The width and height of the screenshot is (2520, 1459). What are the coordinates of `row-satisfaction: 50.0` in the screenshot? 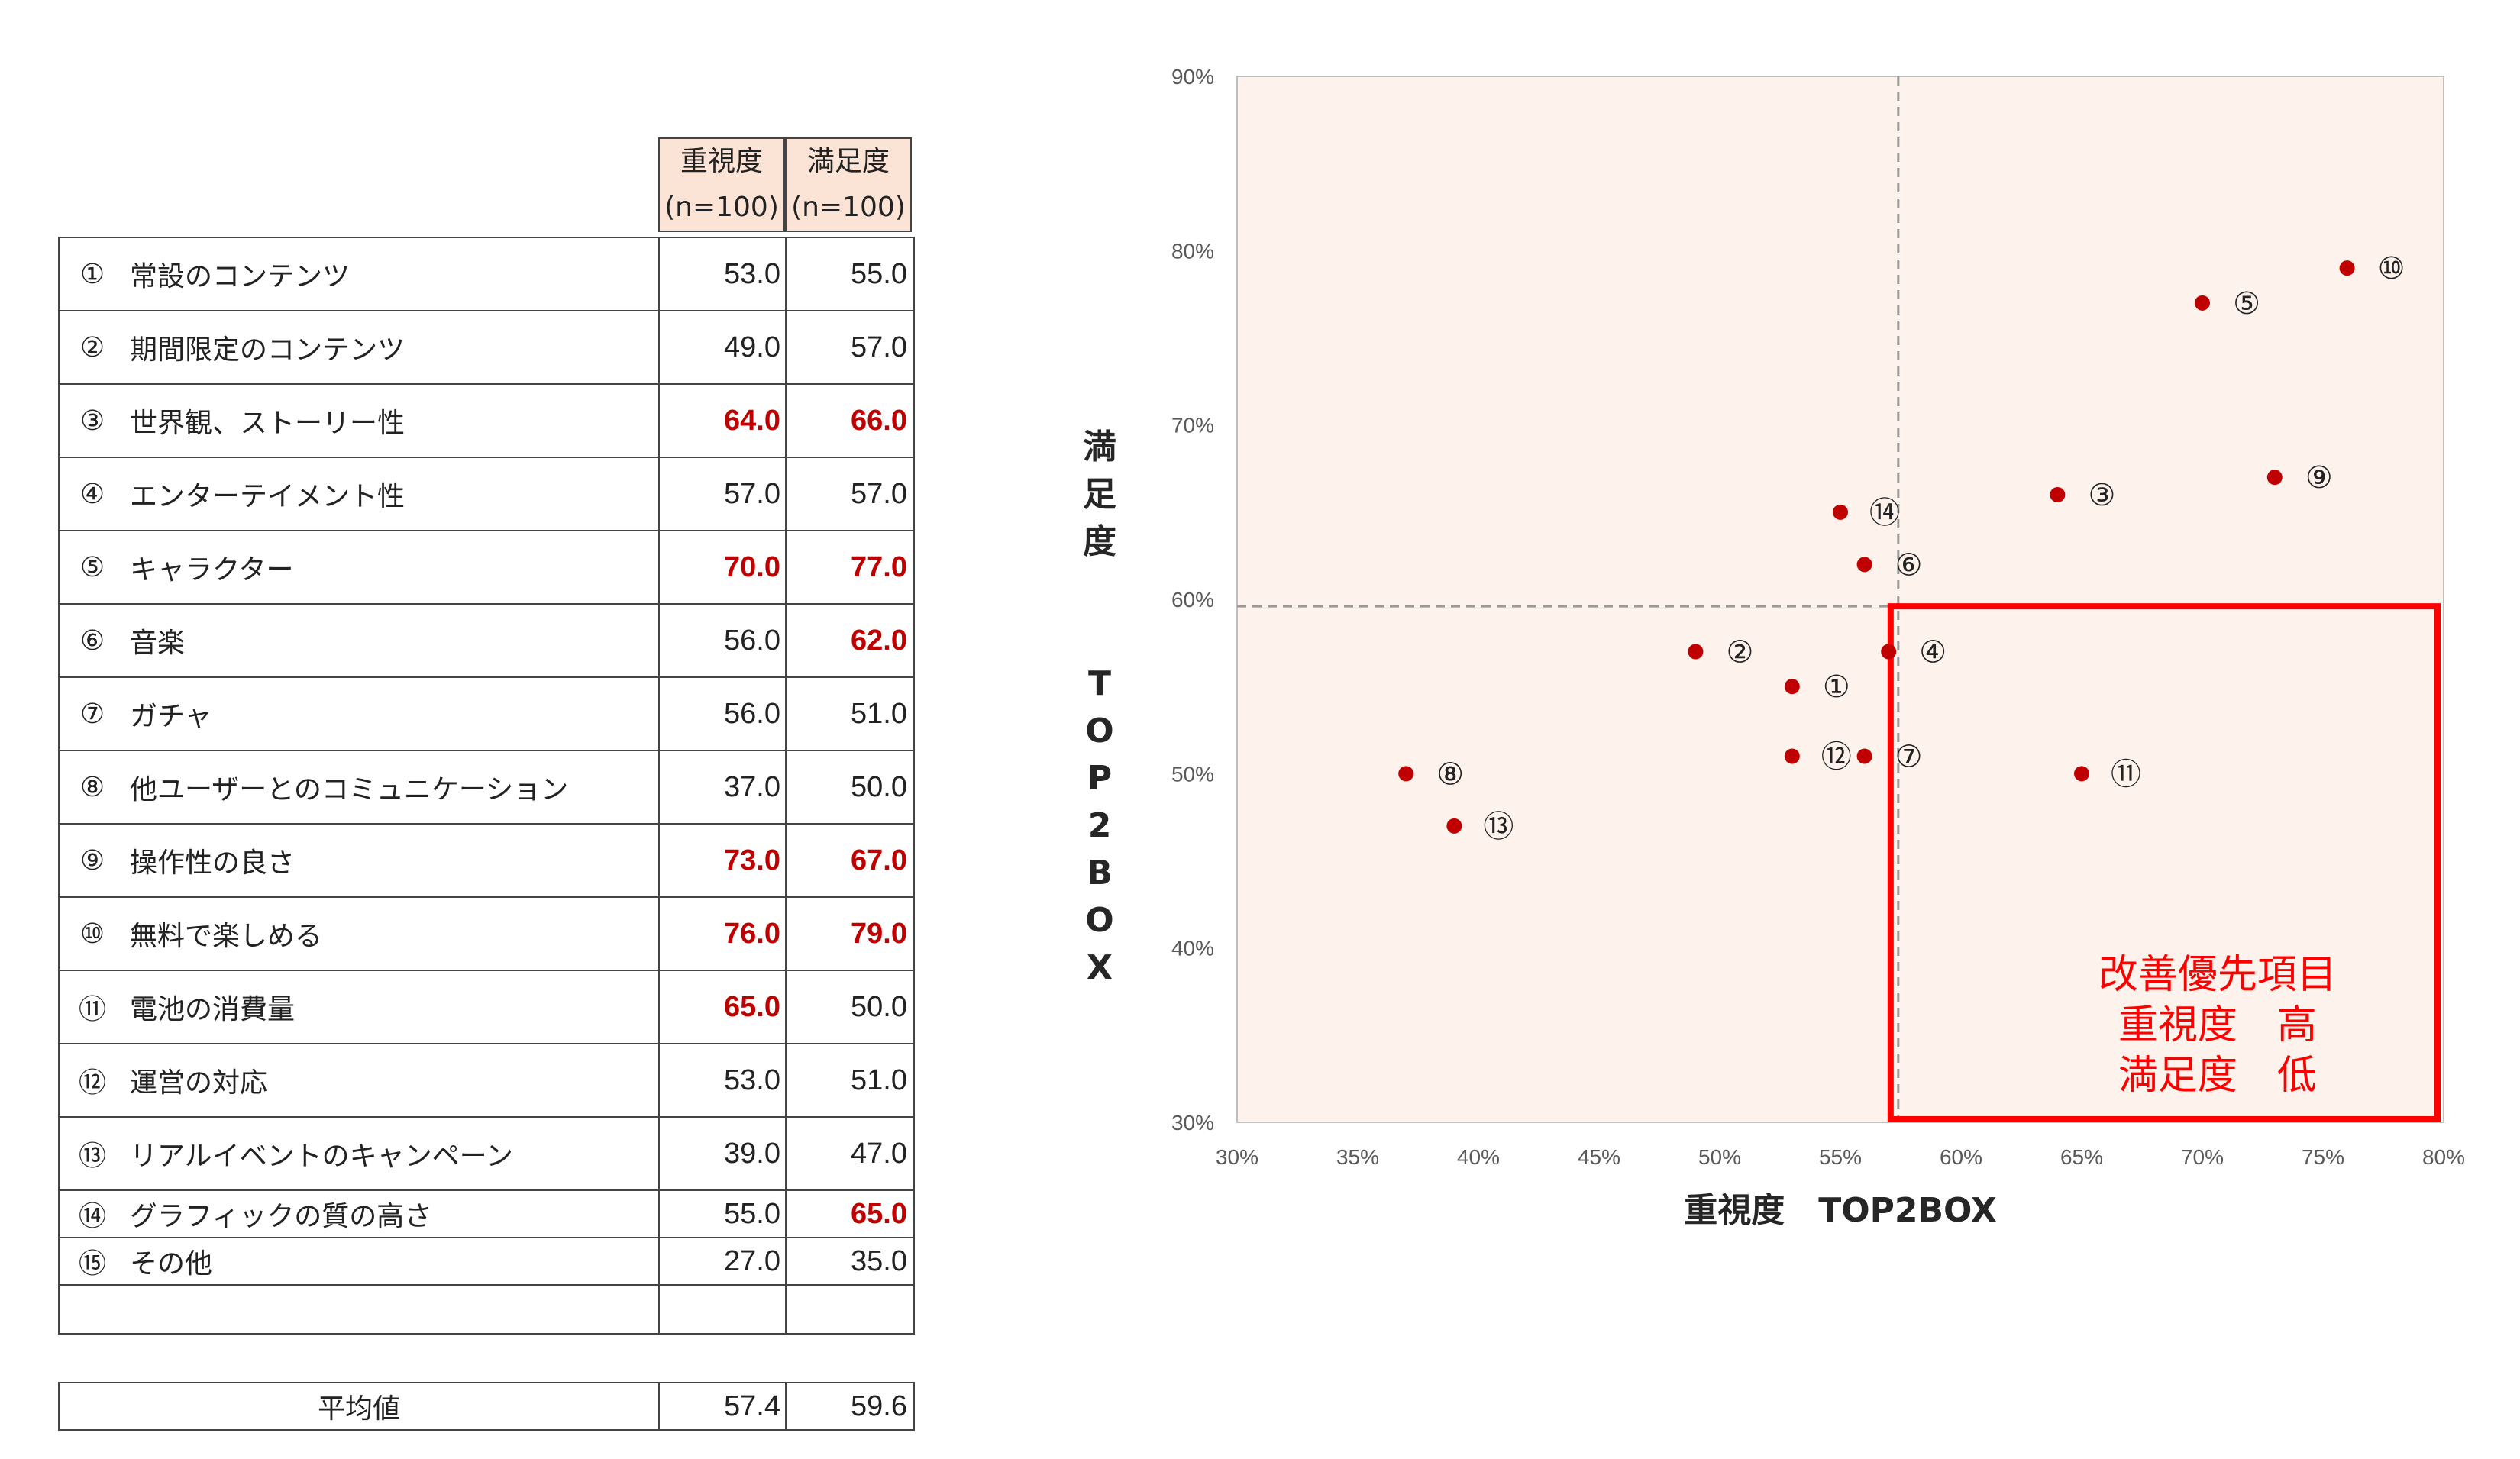 It's located at (848, 787).